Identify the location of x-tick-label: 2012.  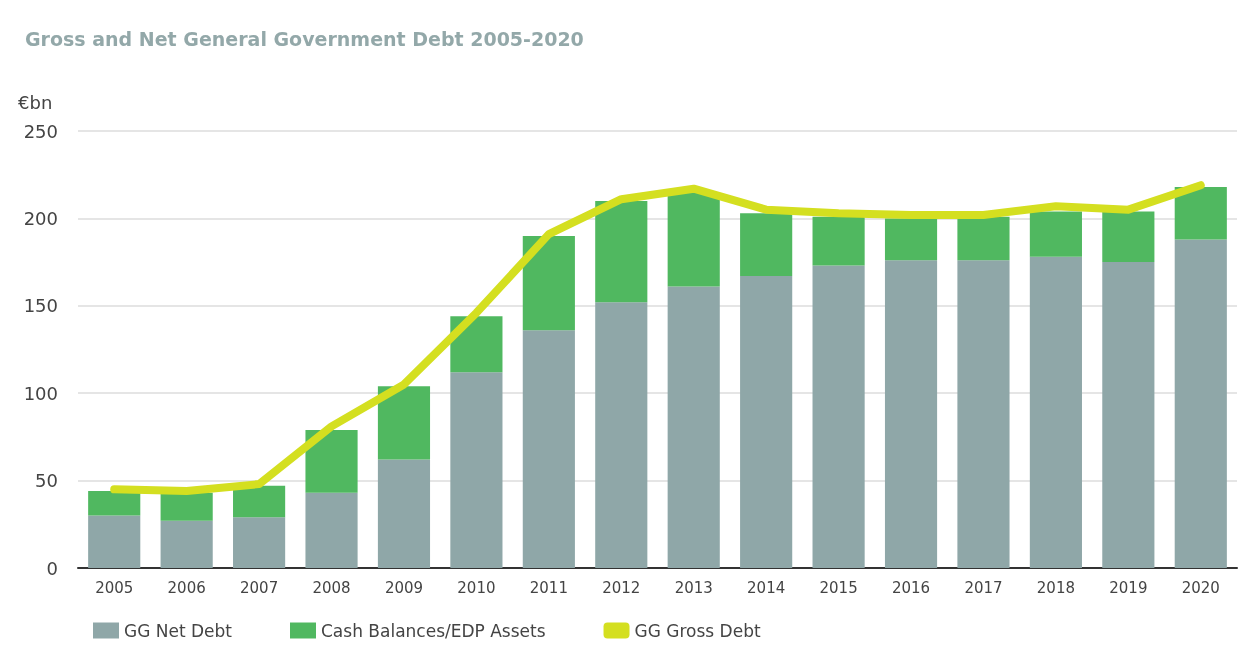
(621, 587).